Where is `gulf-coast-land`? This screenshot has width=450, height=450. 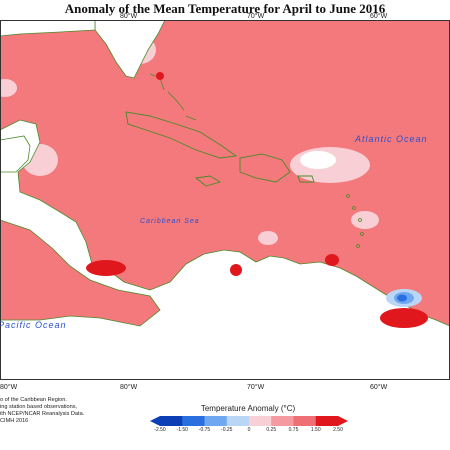 gulf-coast-land is located at coordinates (48, 28).